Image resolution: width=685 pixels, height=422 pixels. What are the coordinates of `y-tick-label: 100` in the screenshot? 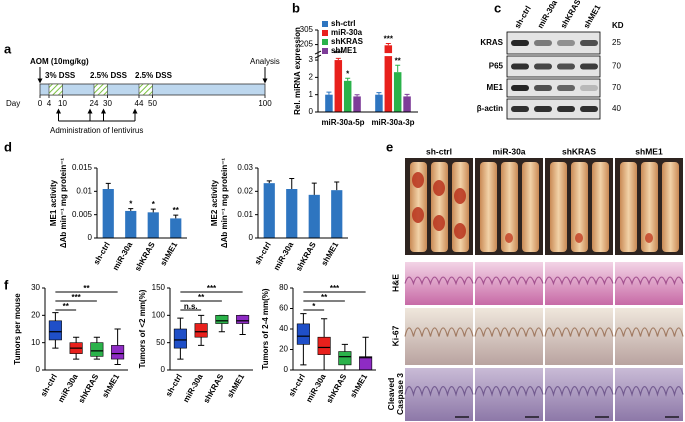 It's located at (159, 314).